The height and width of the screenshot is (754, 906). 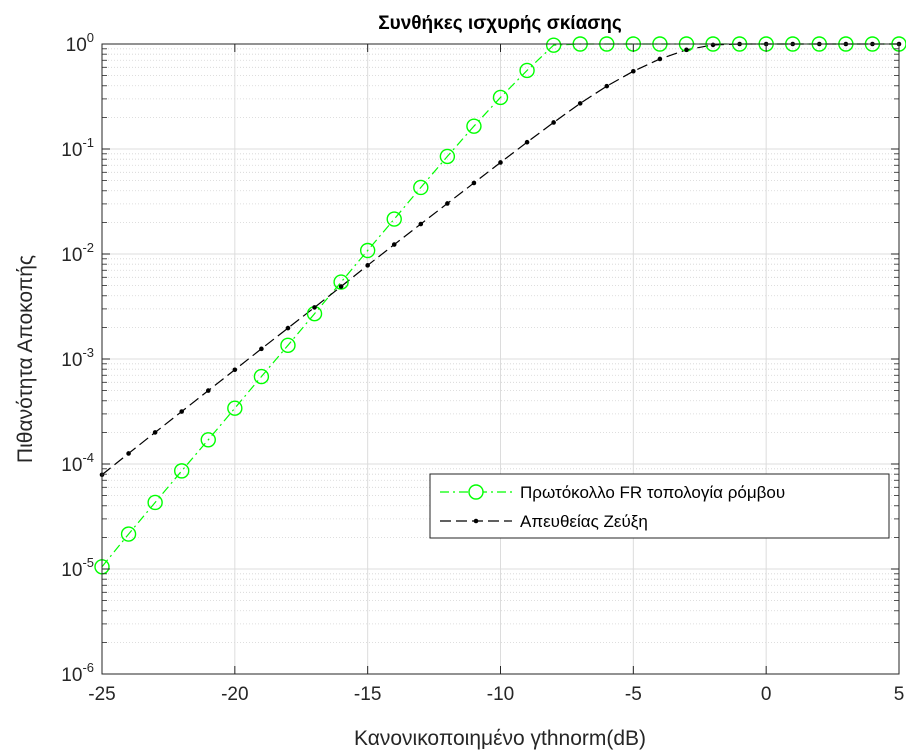 I want to click on chart-title: Συνθήκες ισχυρής σκίασης, so click(x=500, y=23).